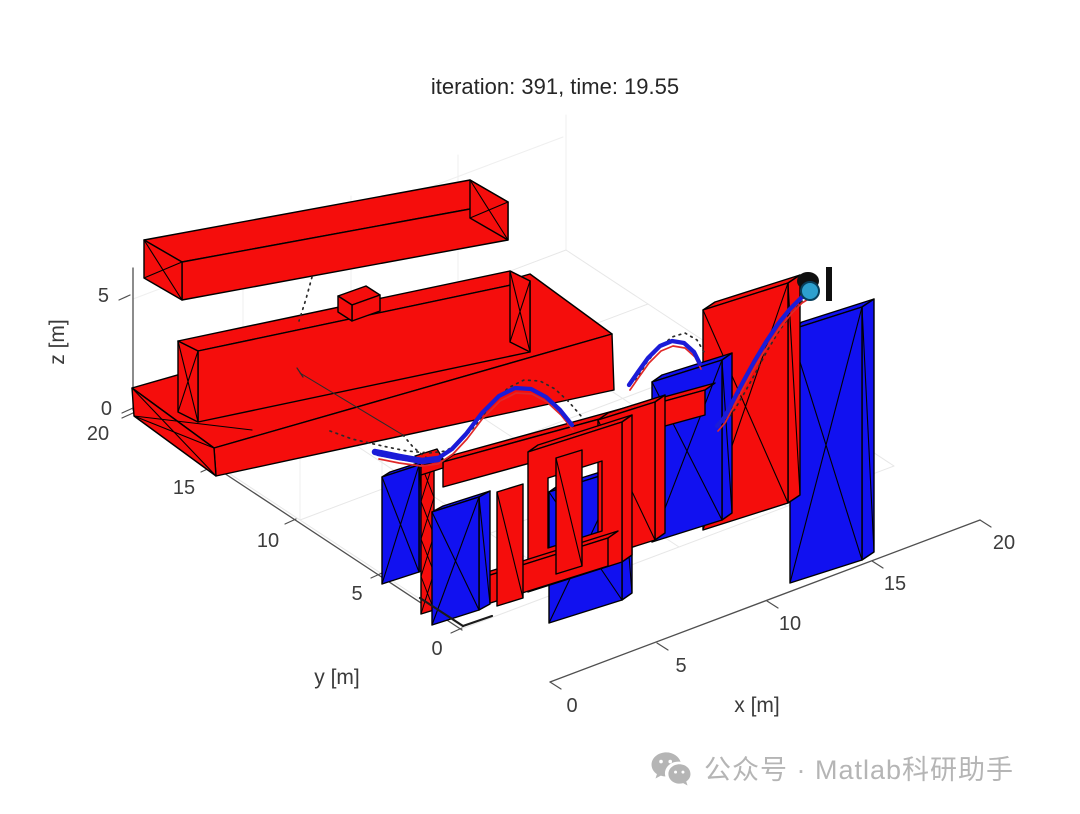 The image size is (1080, 814). Describe the element at coordinates (345, 308) in the screenshot. I see `obstacle-block-on-wall-face` at that location.